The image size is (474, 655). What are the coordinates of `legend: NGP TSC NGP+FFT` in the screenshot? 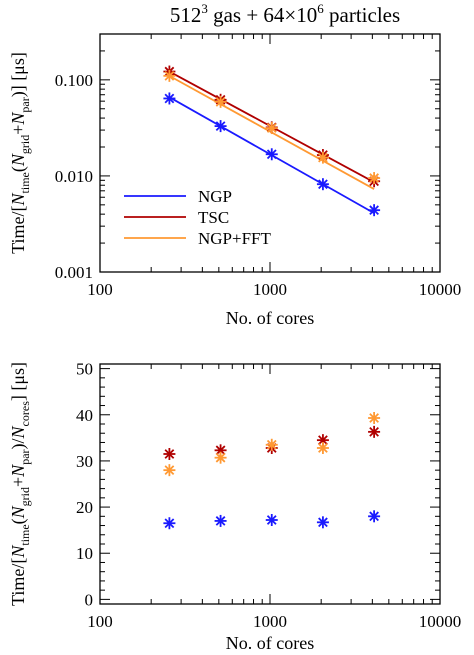 It's located at (198, 217).